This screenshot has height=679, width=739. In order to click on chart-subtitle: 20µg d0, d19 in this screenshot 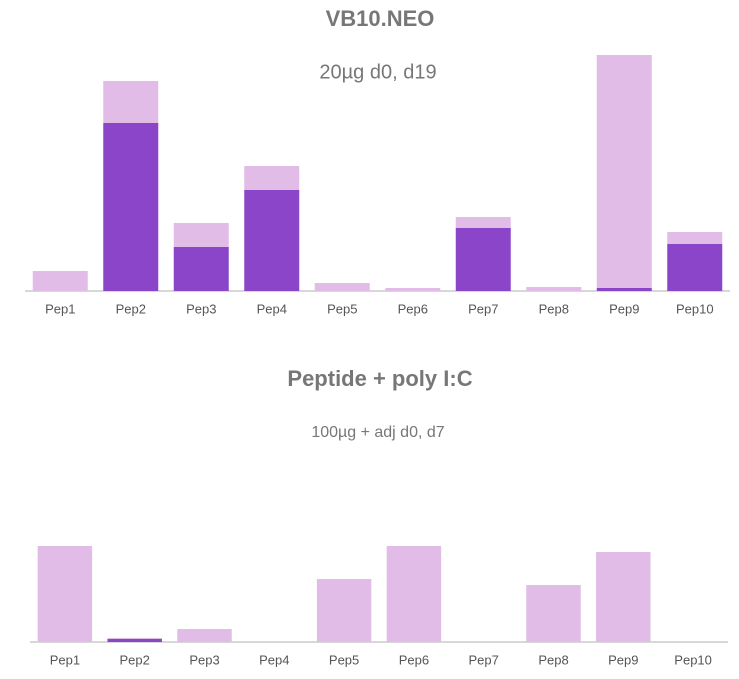, I will do `click(377, 72)`.